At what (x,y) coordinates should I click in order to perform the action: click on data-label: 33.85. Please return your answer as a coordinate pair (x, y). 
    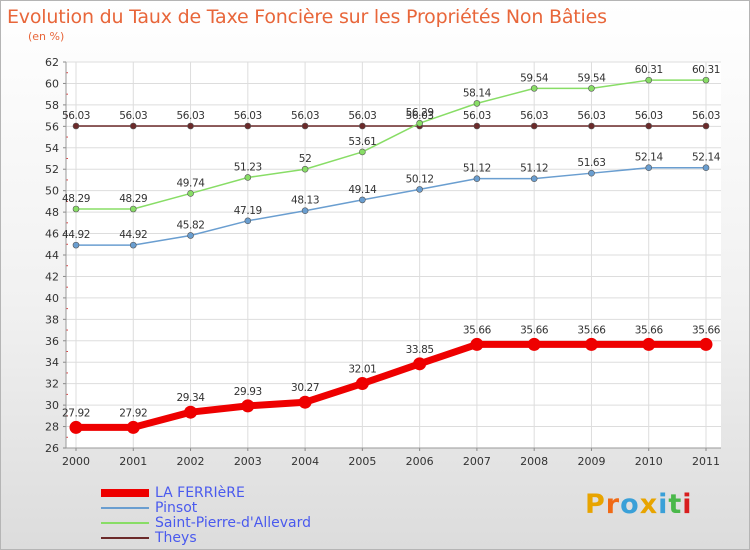
    Looking at the image, I should click on (420, 350).